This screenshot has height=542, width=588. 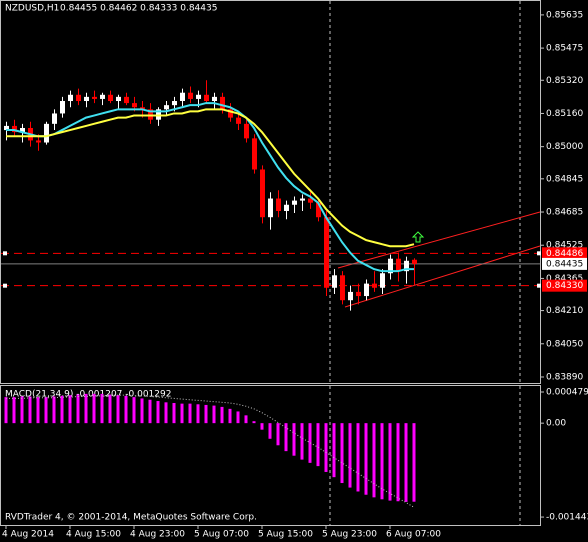 I want to click on level-handle, so click(x=539, y=253).